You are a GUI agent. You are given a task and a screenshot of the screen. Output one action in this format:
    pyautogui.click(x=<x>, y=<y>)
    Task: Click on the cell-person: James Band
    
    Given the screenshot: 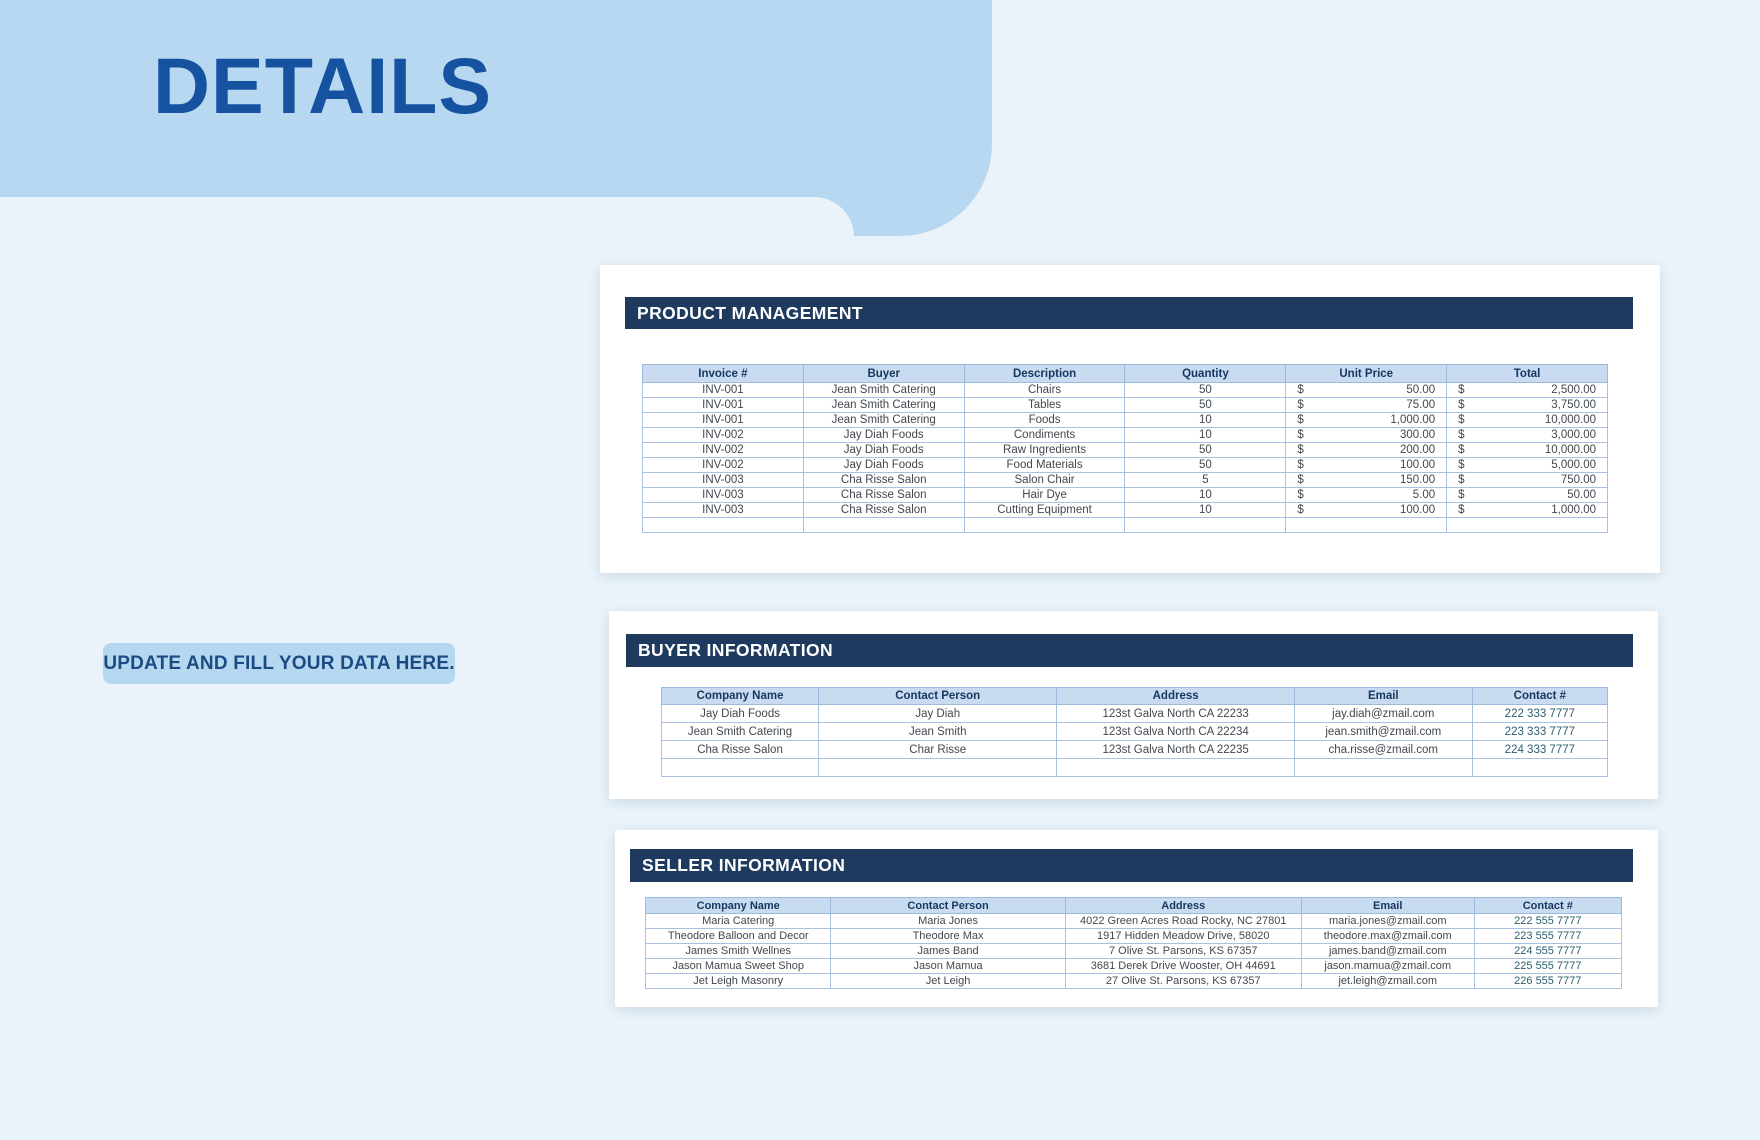 What is the action you would take?
    pyautogui.click(x=948, y=951)
    